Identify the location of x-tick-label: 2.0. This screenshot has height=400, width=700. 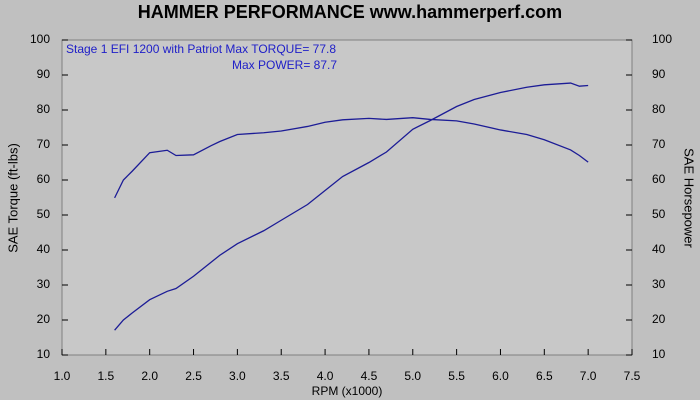
(149, 376).